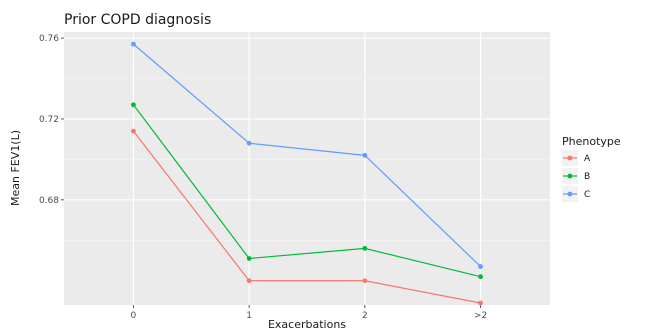 The image size is (646, 336). Describe the element at coordinates (49, 39) in the screenshot. I see `y-tick-label: 0.76` at that location.